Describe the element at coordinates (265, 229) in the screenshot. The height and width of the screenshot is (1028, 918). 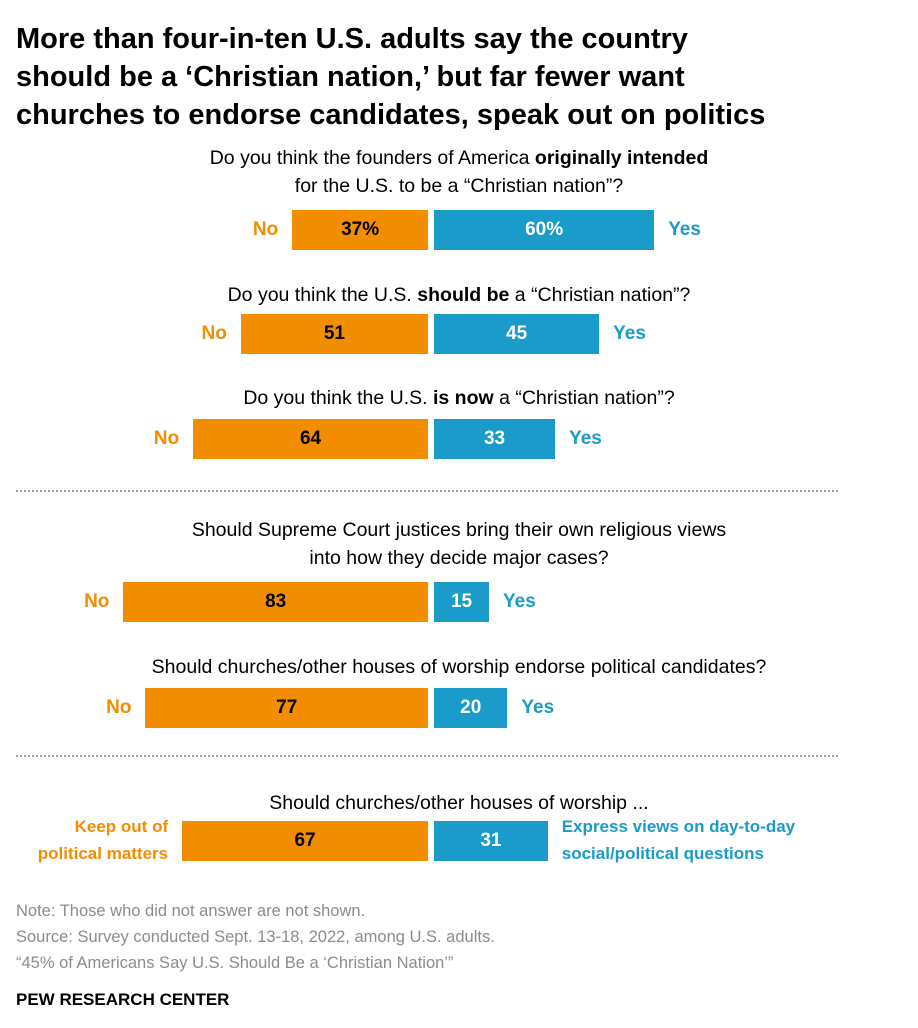
I see `label-no-1: No` at that location.